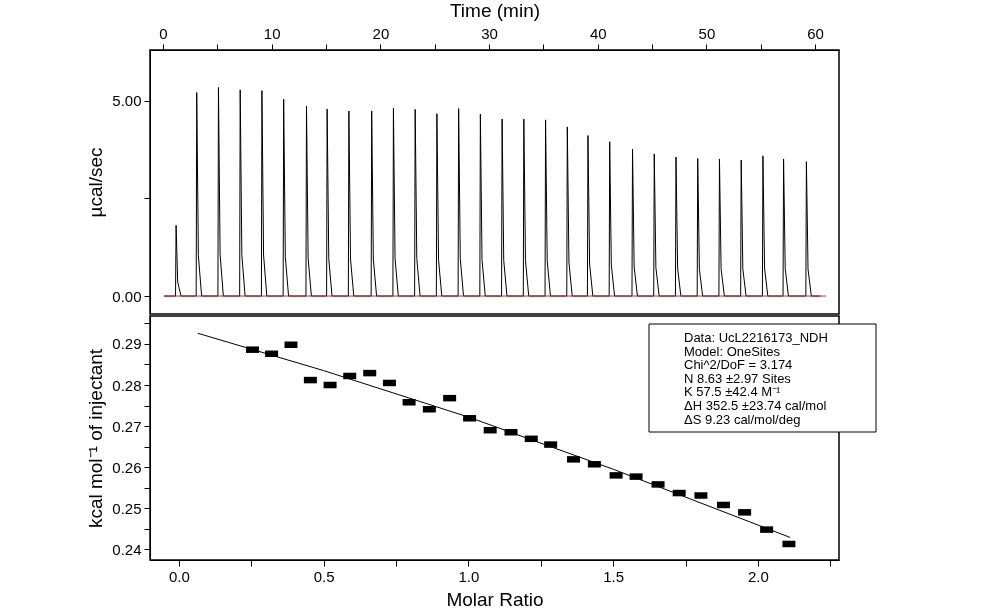 The width and height of the screenshot is (1002, 609). I want to click on x-axis-title: Molar Ratio, so click(495, 598).